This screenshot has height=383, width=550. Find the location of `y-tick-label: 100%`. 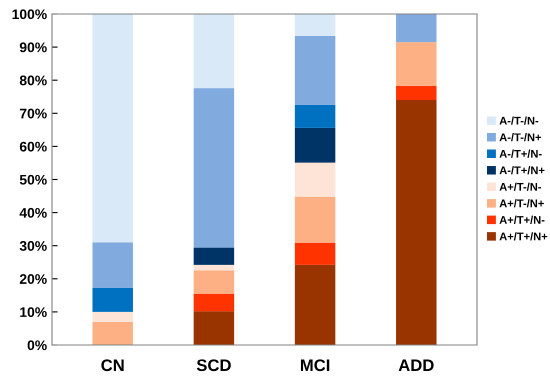

y-tick-label: 100% is located at coordinates (29, 14).